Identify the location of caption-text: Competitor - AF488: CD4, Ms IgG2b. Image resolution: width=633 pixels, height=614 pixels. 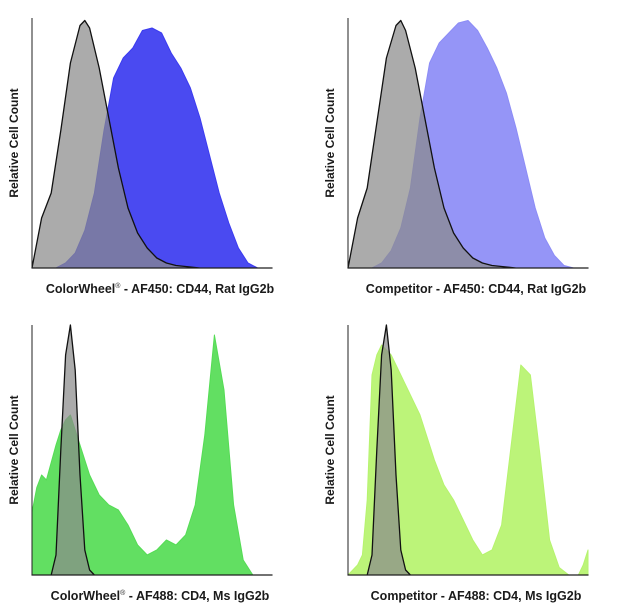
(476, 596).